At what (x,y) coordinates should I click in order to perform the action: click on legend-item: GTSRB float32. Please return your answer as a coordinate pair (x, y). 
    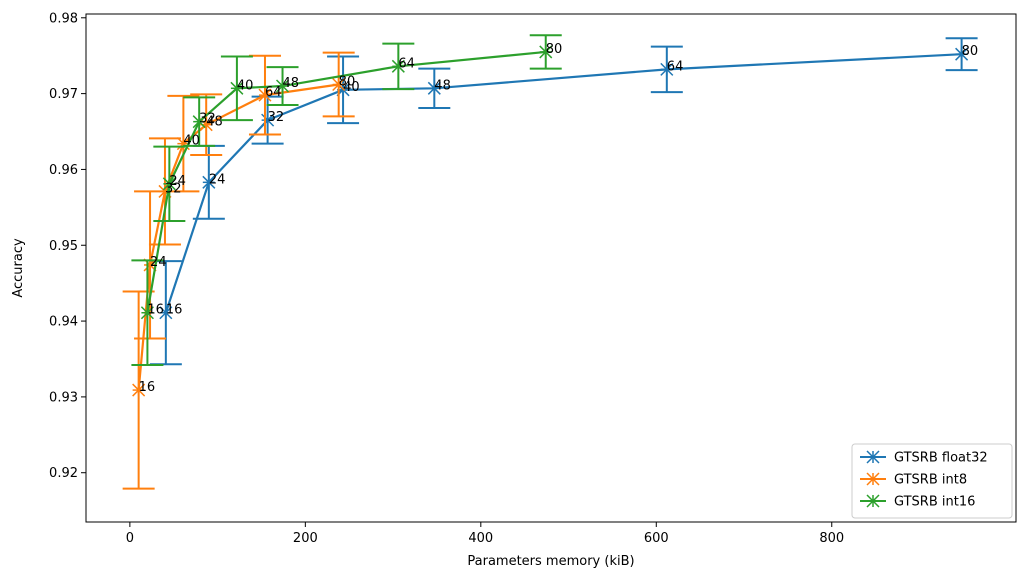
    Looking at the image, I should click on (924, 458).